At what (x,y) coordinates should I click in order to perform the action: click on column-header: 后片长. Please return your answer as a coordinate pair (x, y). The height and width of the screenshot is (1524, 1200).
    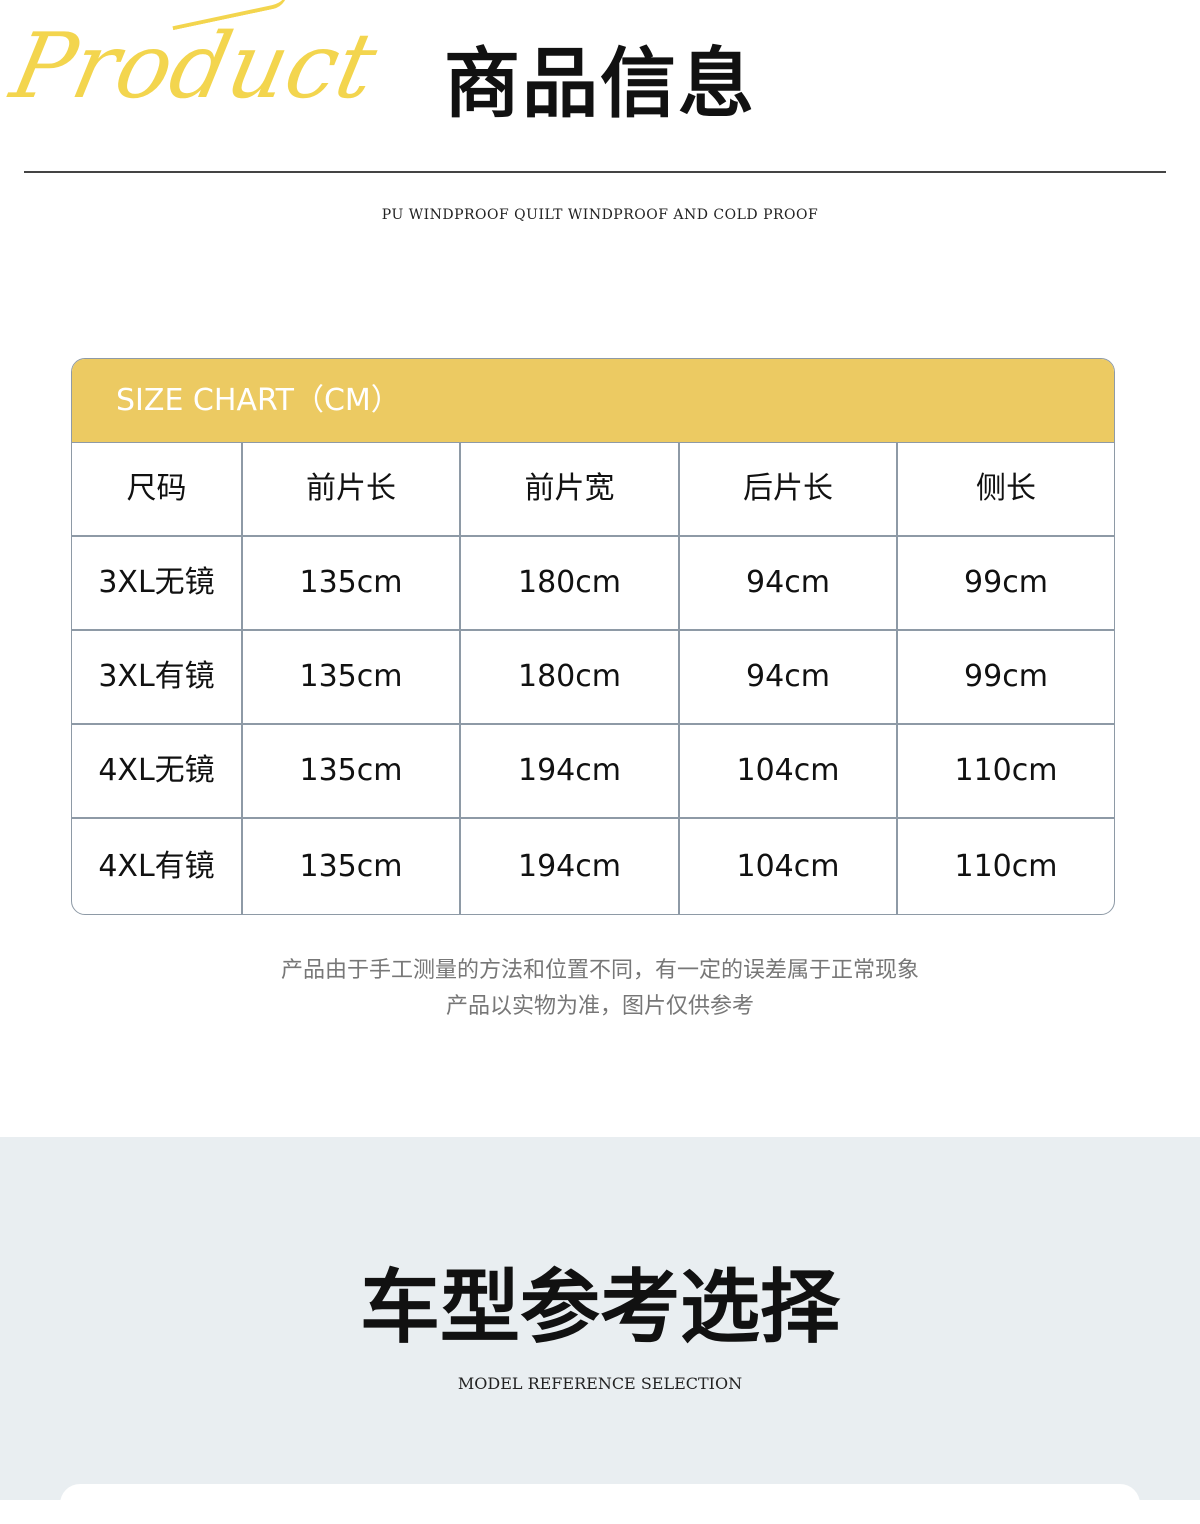
    Looking at the image, I should click on (789, 489).